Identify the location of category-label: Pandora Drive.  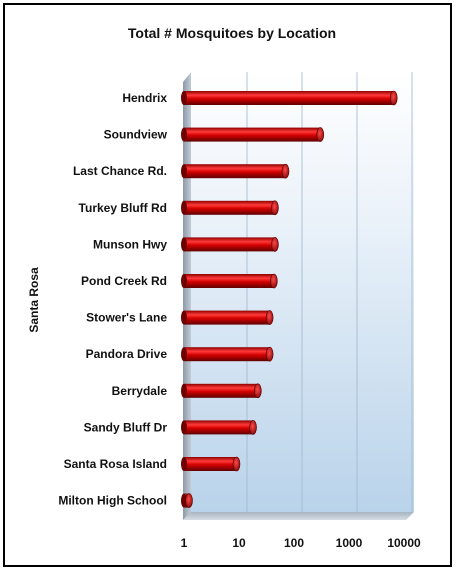
(127, 354).